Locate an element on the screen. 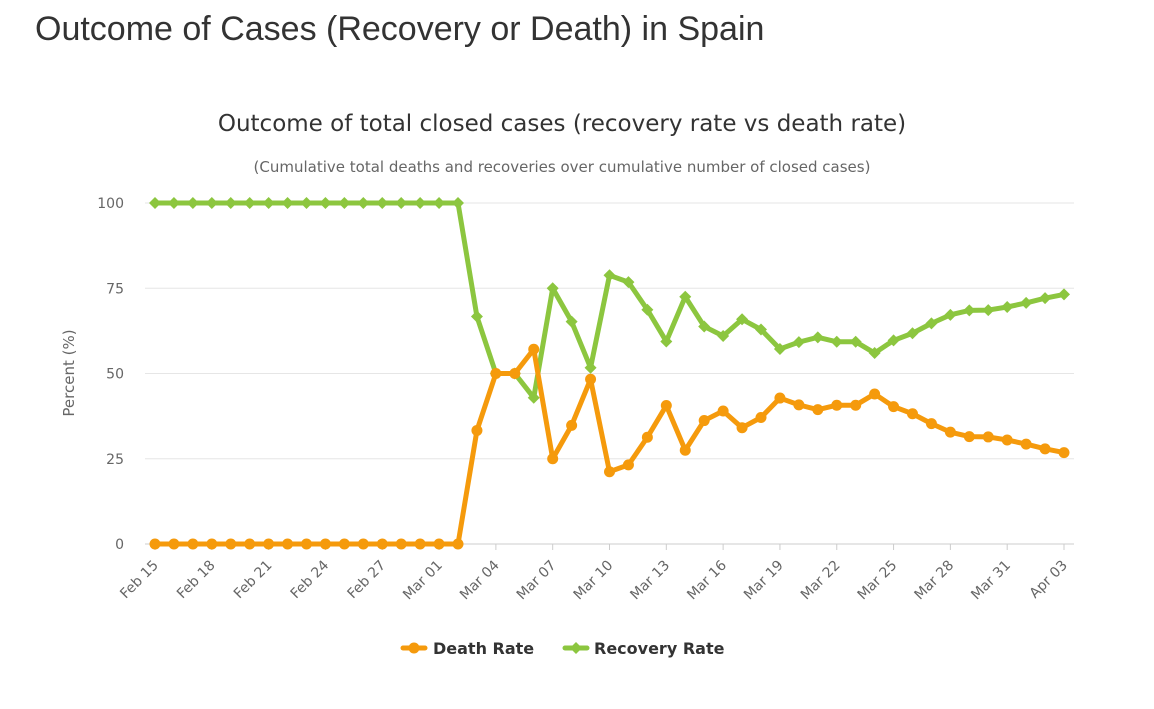 Image resolution: width=1154 pixels, height=709 pixels. legend-item-death-rate: Death Rate is located at coordinates (467, 648).